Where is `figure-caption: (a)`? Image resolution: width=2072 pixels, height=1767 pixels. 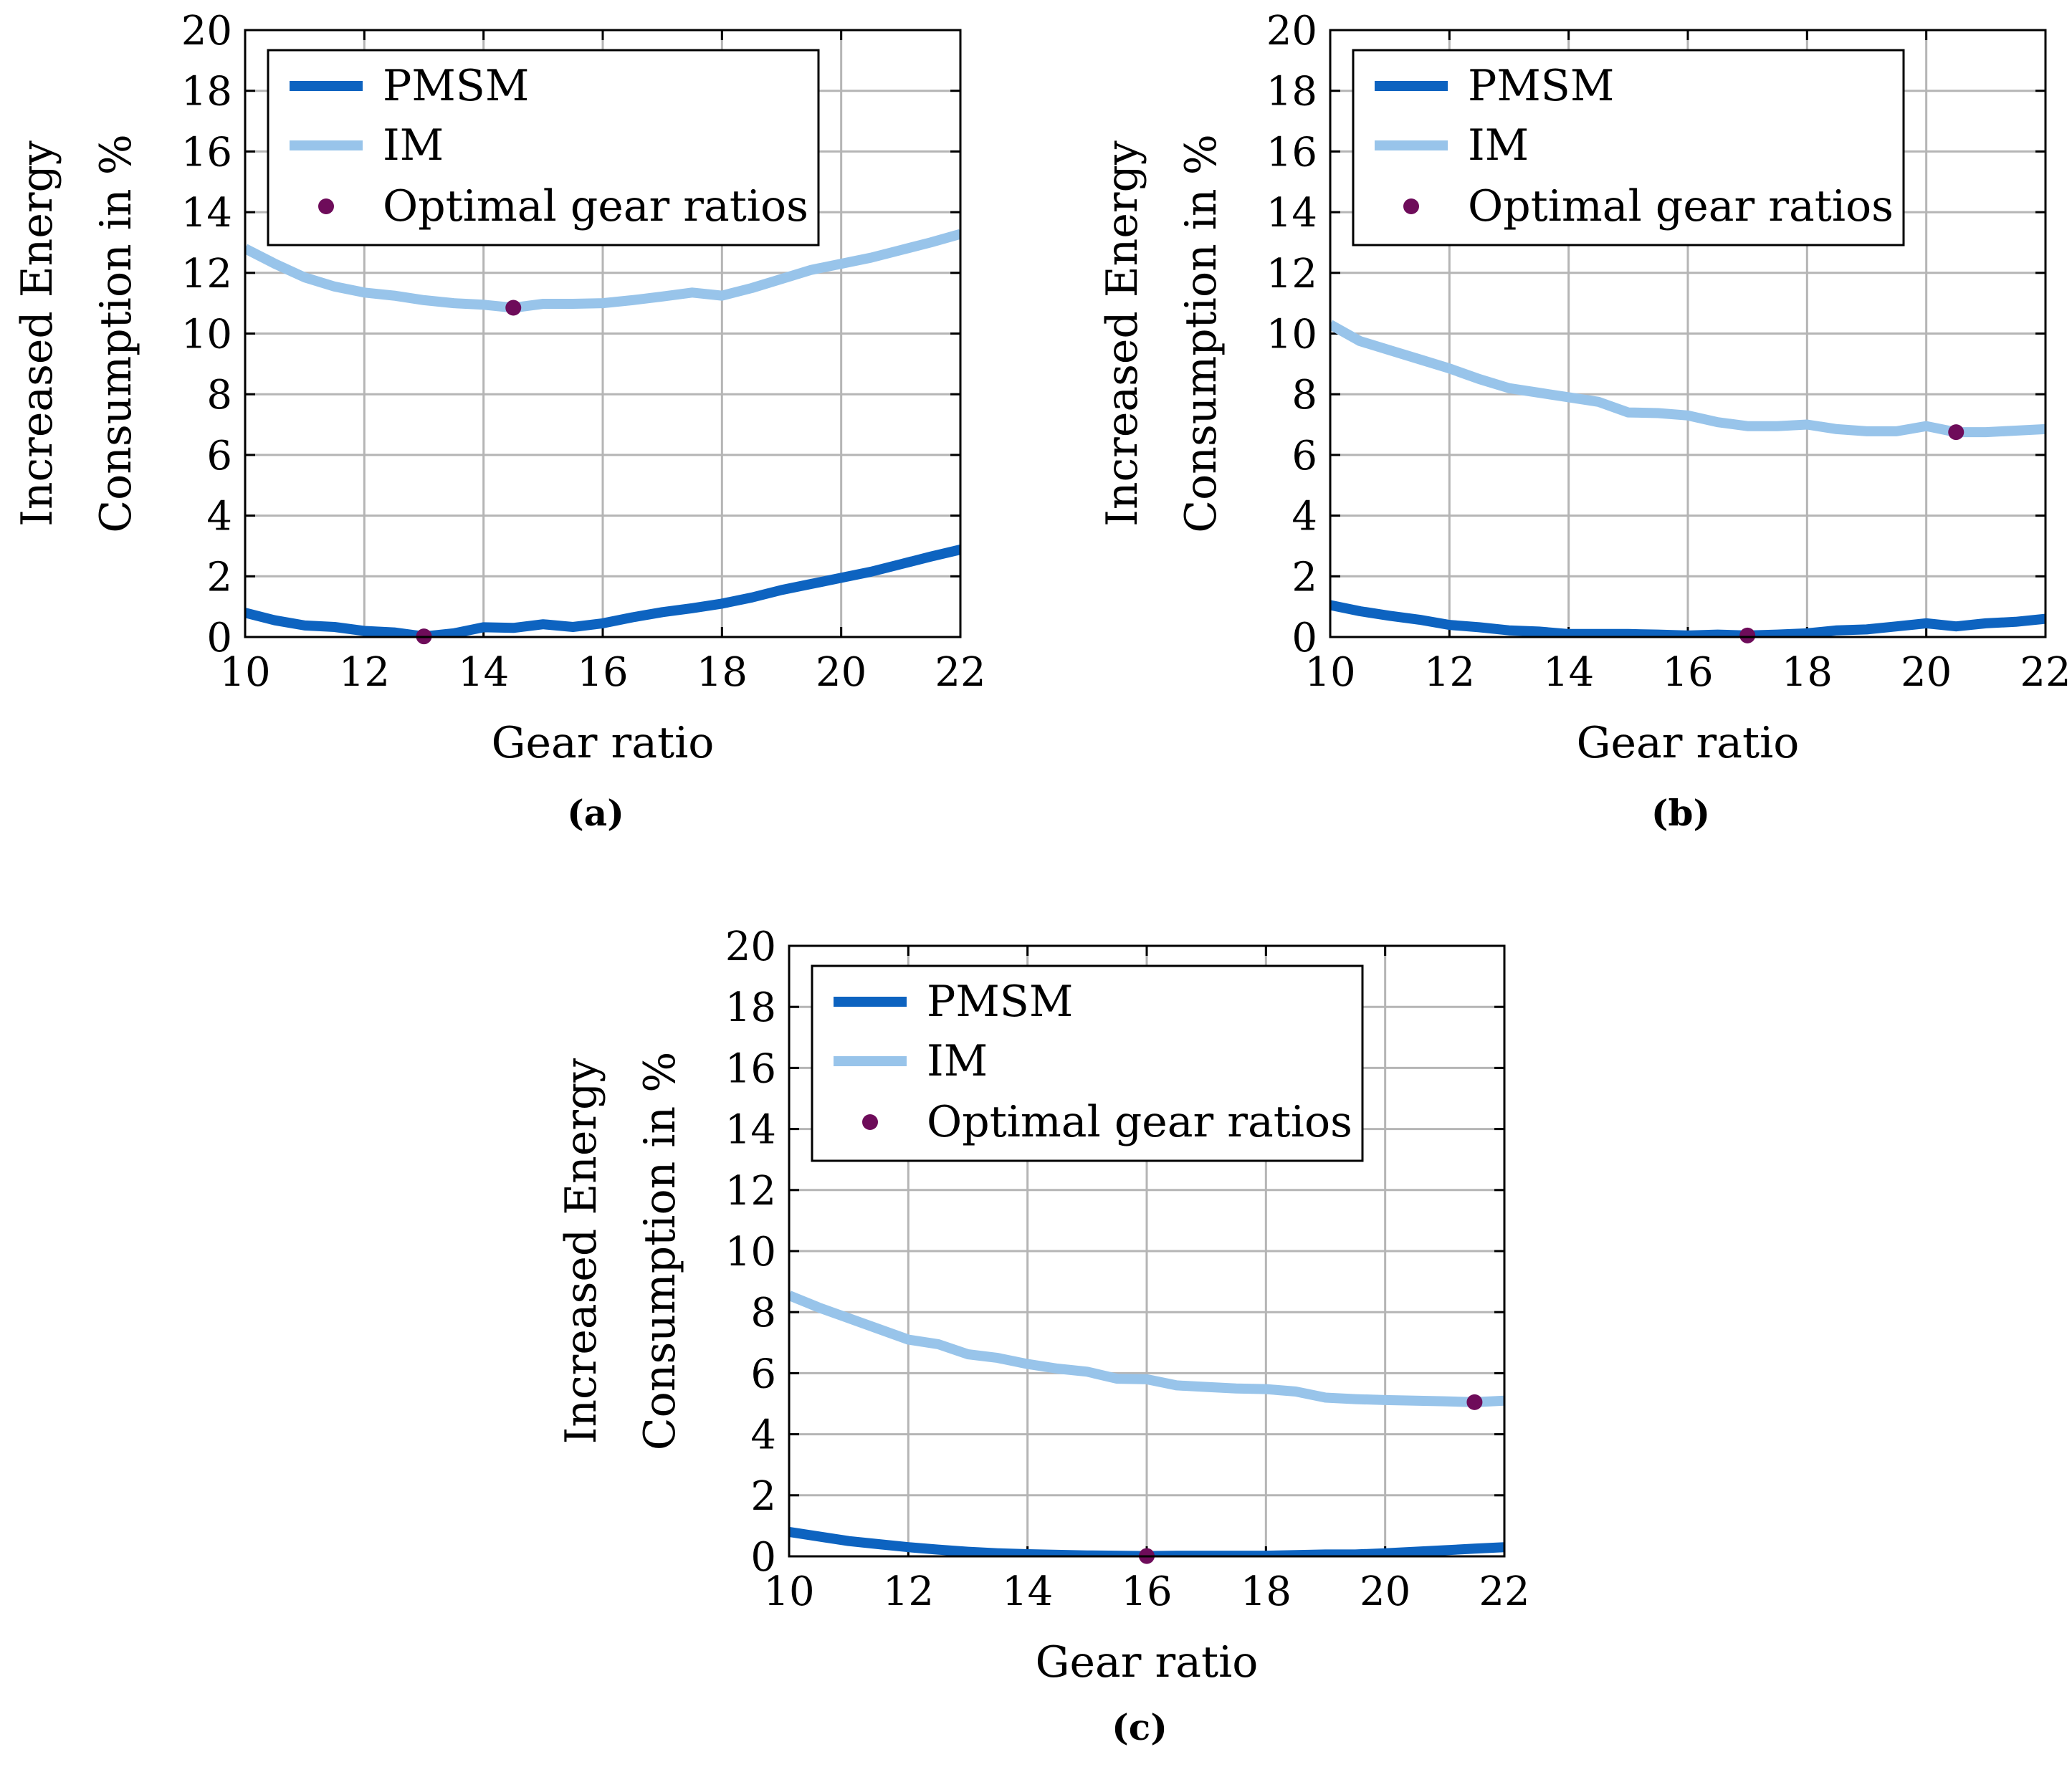
figure-caption: (a) is located at coordinates (595, 813).